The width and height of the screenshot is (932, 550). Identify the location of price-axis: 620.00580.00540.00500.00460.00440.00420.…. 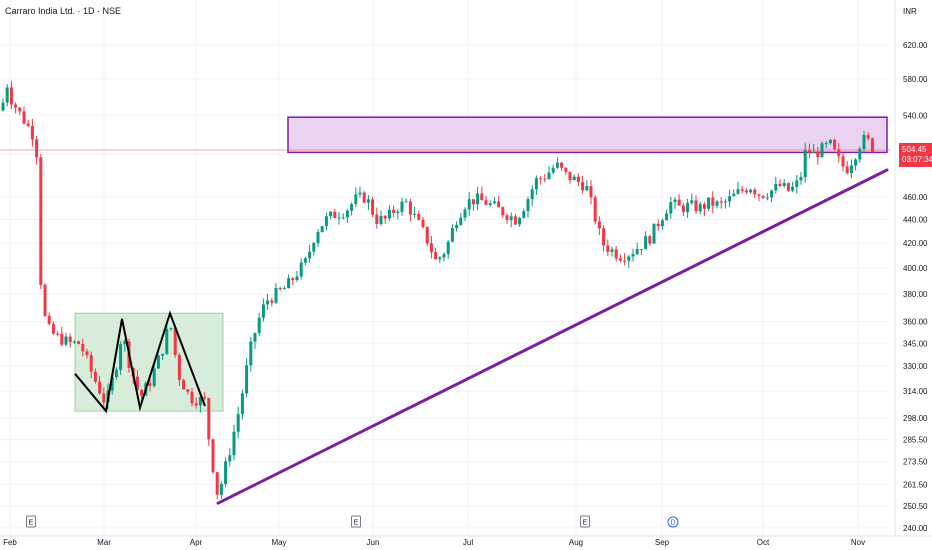
(911, 268).